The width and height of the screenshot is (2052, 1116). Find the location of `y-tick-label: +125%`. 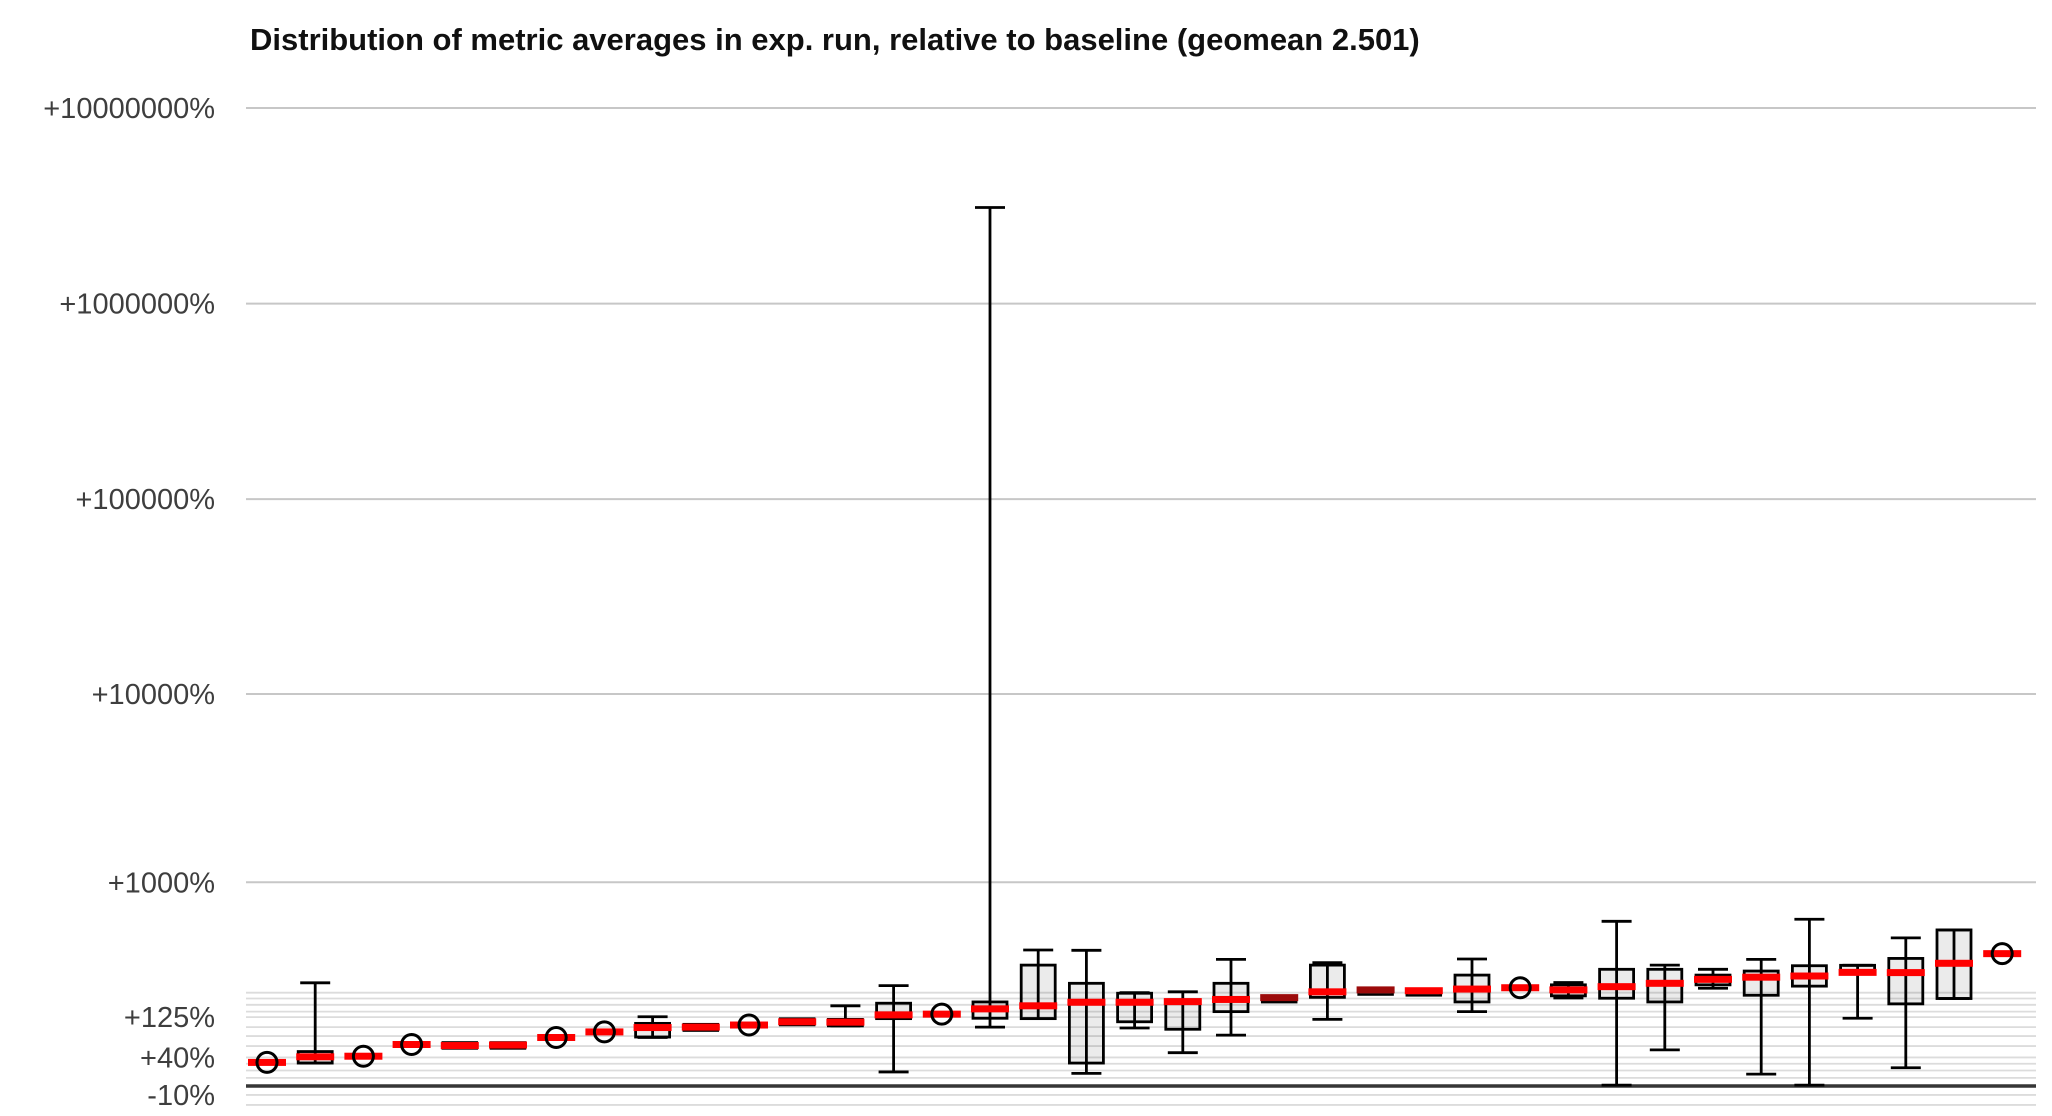

y-tick-label: +125% is located at coordinates (169, 1018).